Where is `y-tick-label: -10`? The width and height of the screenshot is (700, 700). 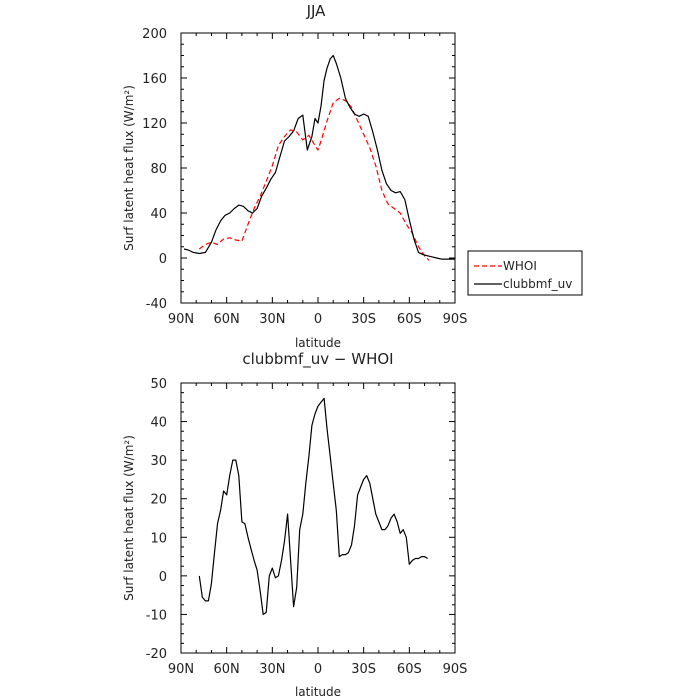
y-tick-label: -10 is located at coordinates (156, 615).